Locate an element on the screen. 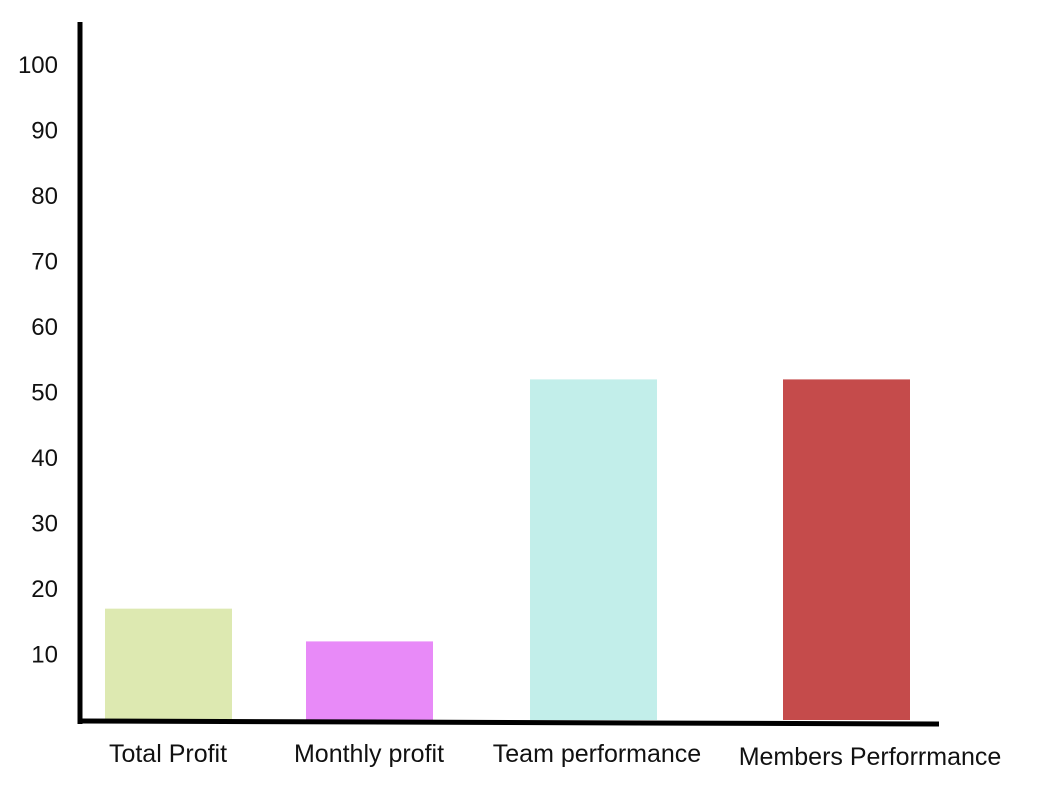 The image size is (1052, 800). y-tick-label-40: 40 is located at coordinates (44, 458).